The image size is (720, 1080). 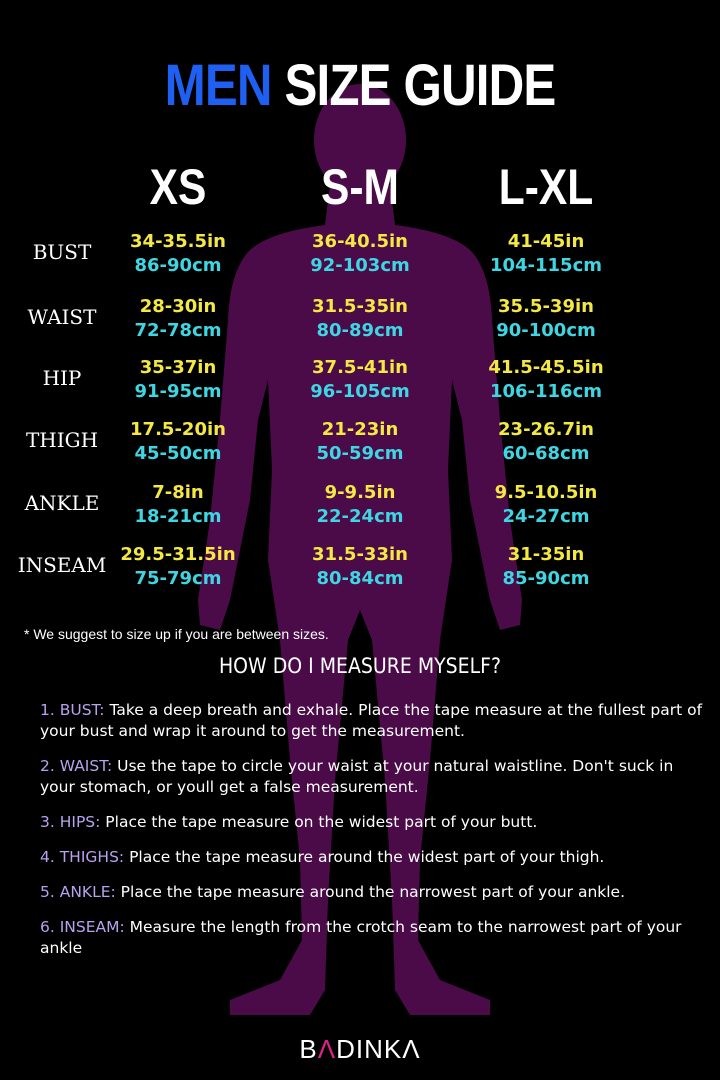 I want to click on size-cell: 28-30in 72-78cm, so click(x=178, y=319).